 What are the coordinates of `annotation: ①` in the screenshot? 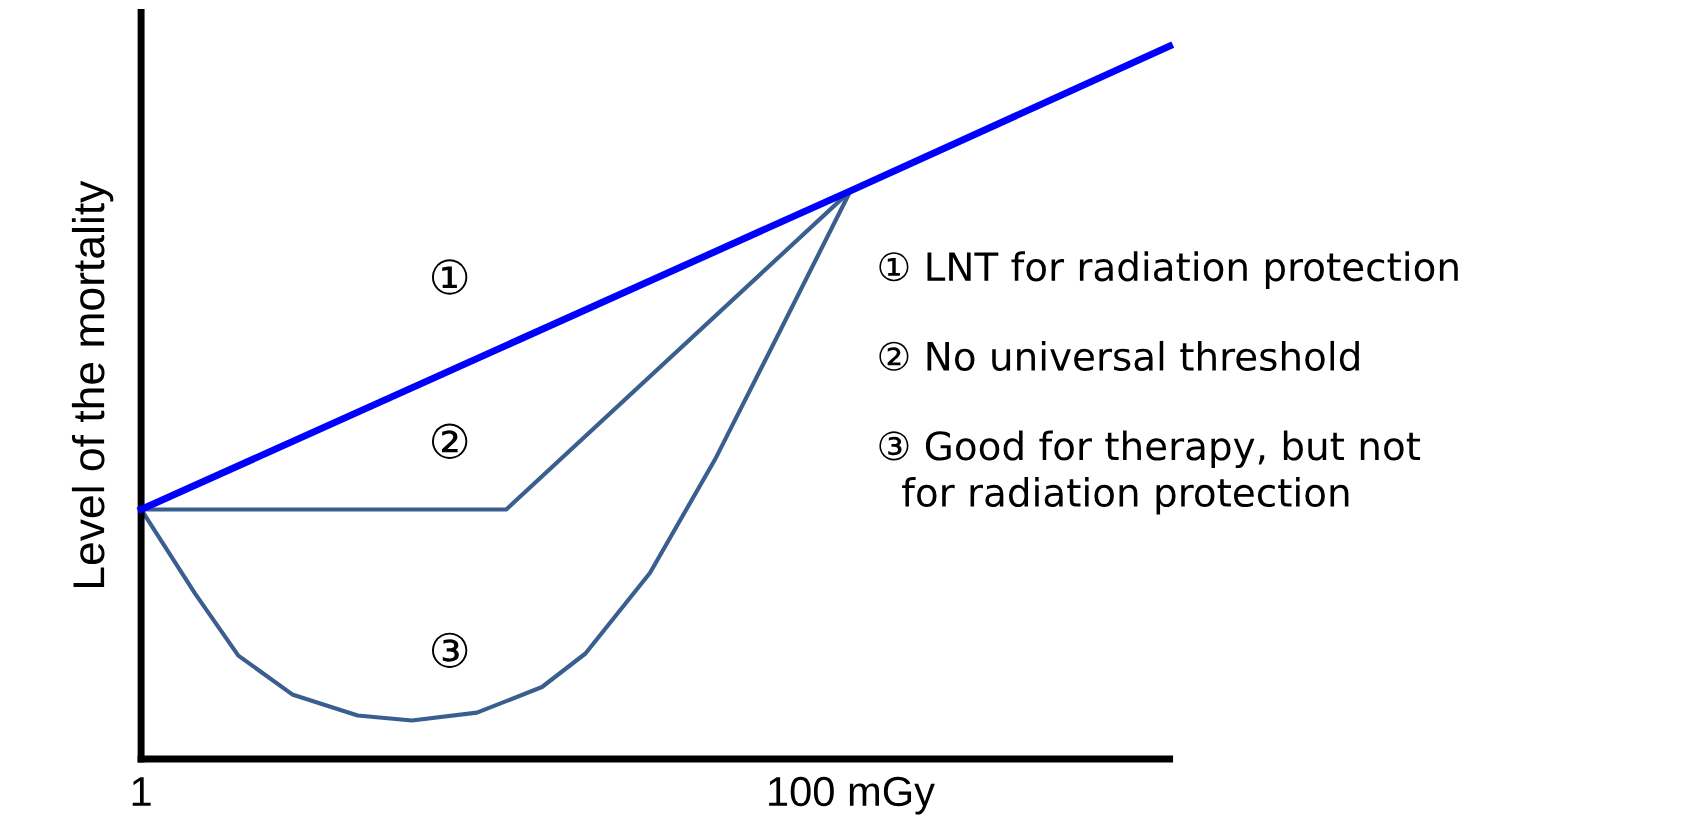 It's located at (449, 277).